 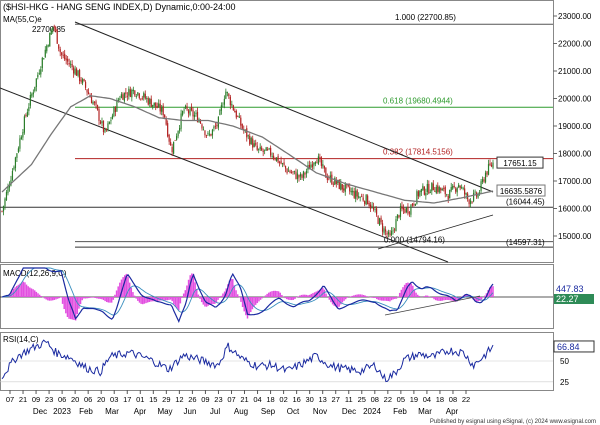 I want to click on month-label: Jul, so click(x=215, y=411).